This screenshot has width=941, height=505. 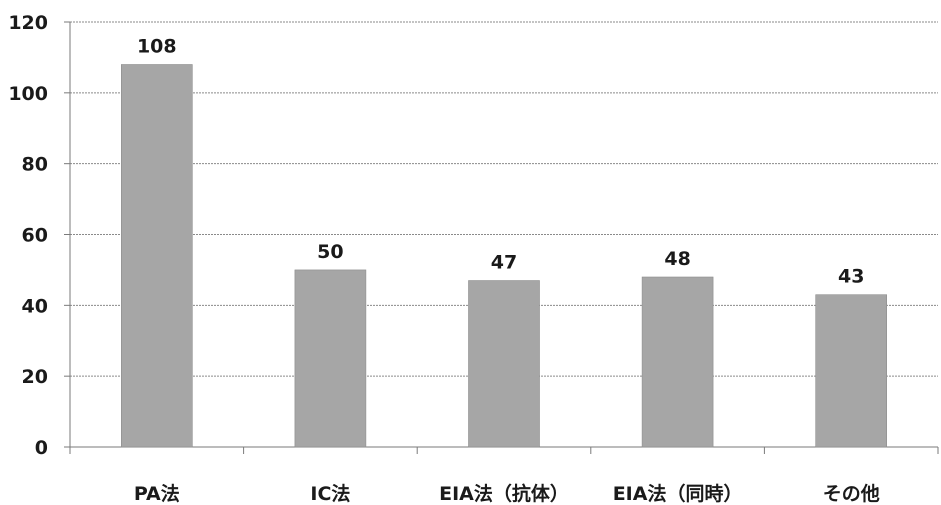 I want to click on y-axis-tick-labels: 0 20 40 60 80 100 120, so click(x=28, y=235).